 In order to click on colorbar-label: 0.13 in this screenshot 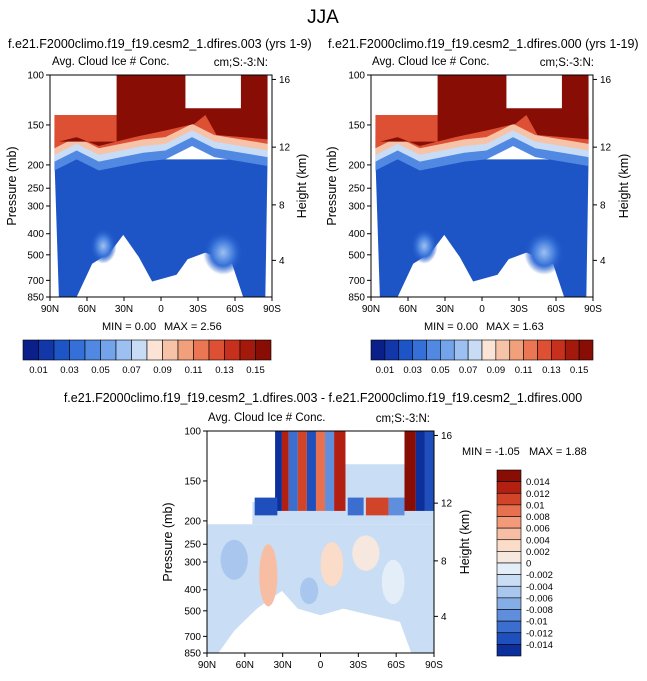, I will do `click(551, 370)`.